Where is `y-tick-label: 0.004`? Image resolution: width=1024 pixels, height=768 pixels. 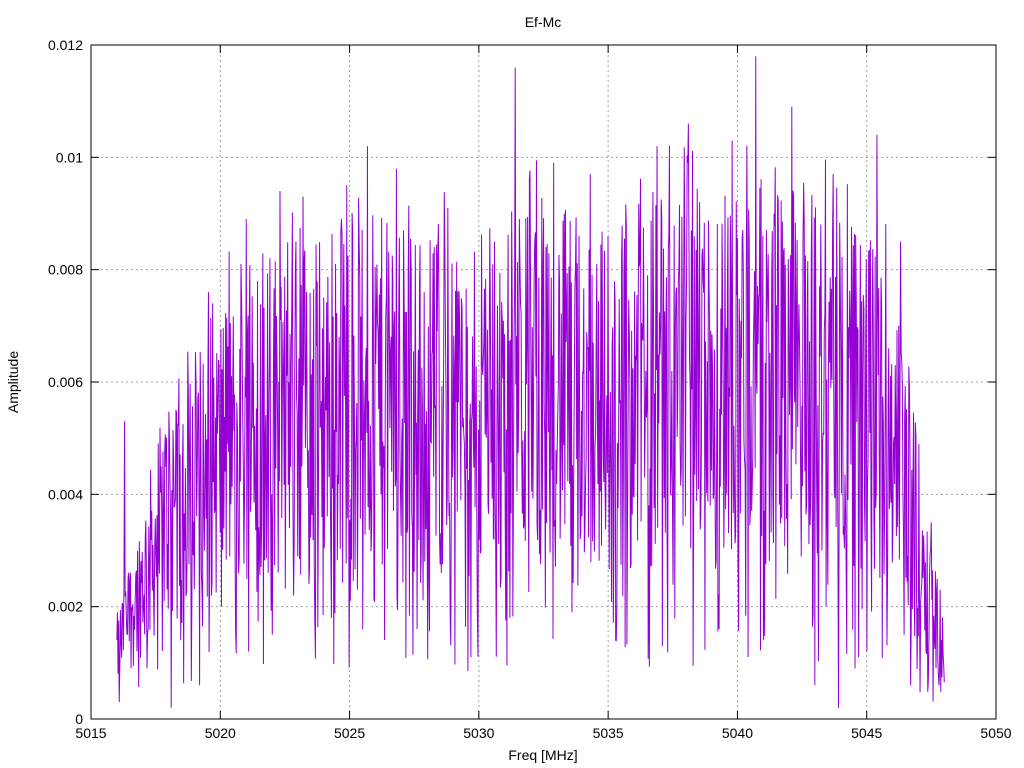 y-tick-label: 0.004 is located at coordinates (65, 494).